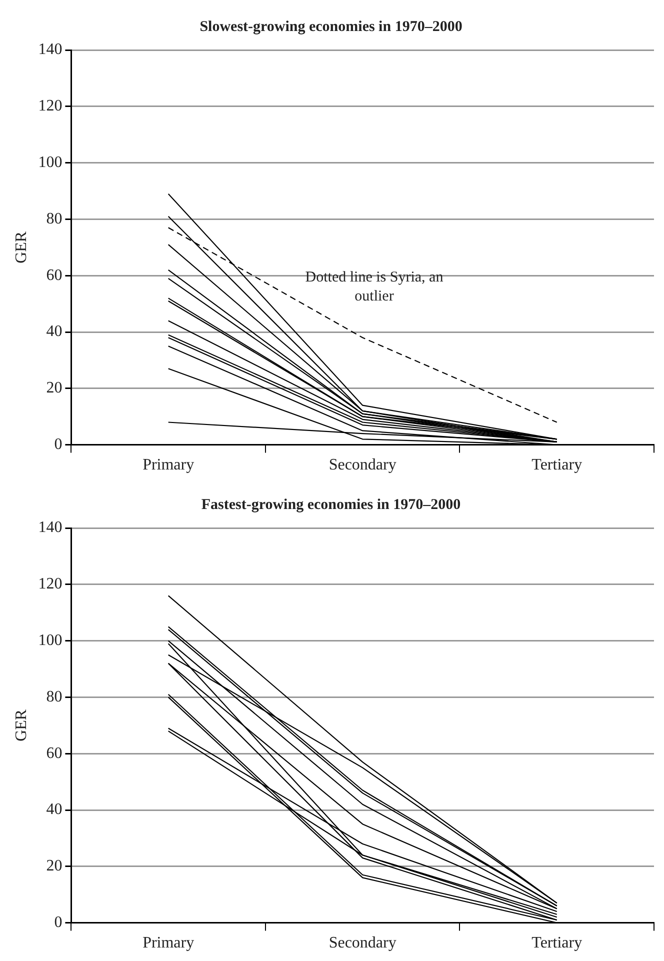 This screenshot has width=664, height=961. I want to click on chart-title: Fastest-growing economies in 1970–2000, so click(331, 504).